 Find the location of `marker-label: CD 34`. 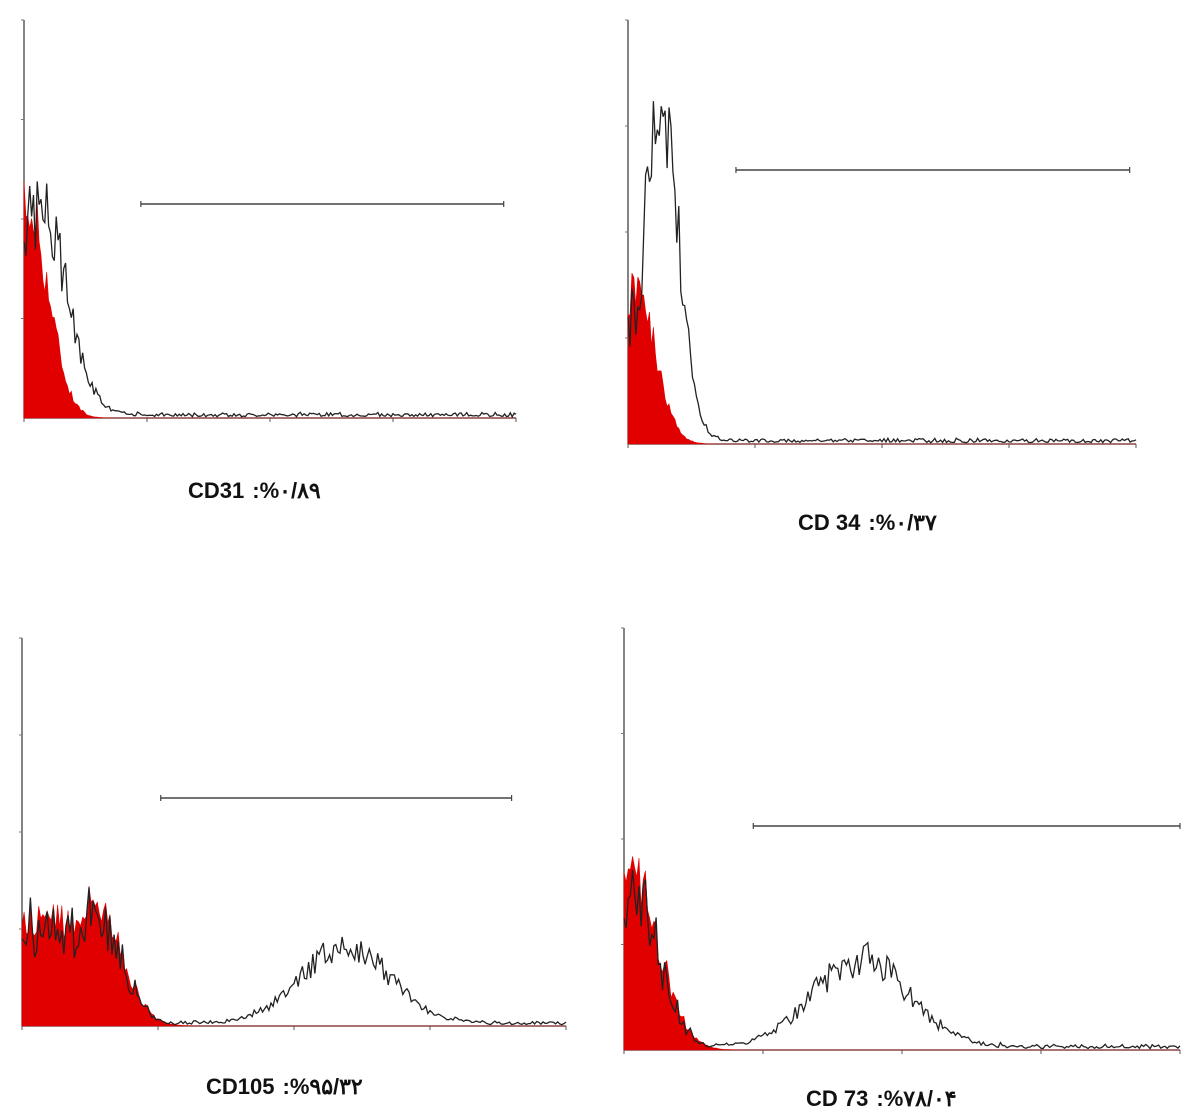

marker-label: CD 34 is located at coordinates (829, 522).